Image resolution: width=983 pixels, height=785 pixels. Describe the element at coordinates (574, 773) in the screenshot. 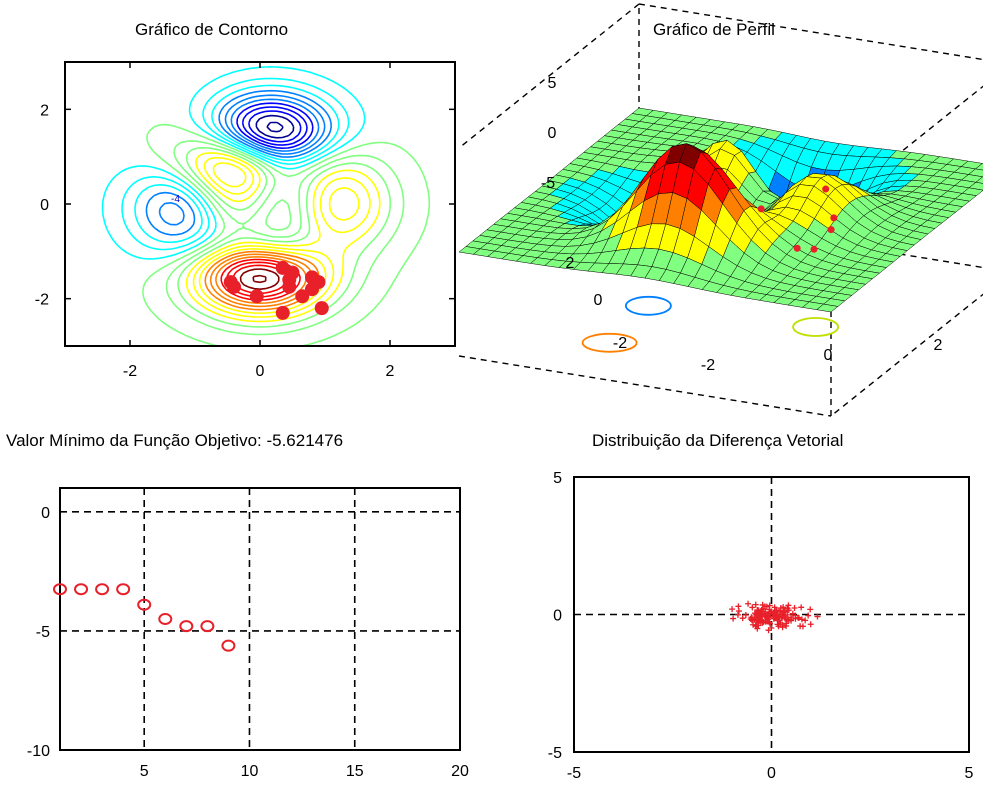

I see `x-tick-label: -5` at that location.